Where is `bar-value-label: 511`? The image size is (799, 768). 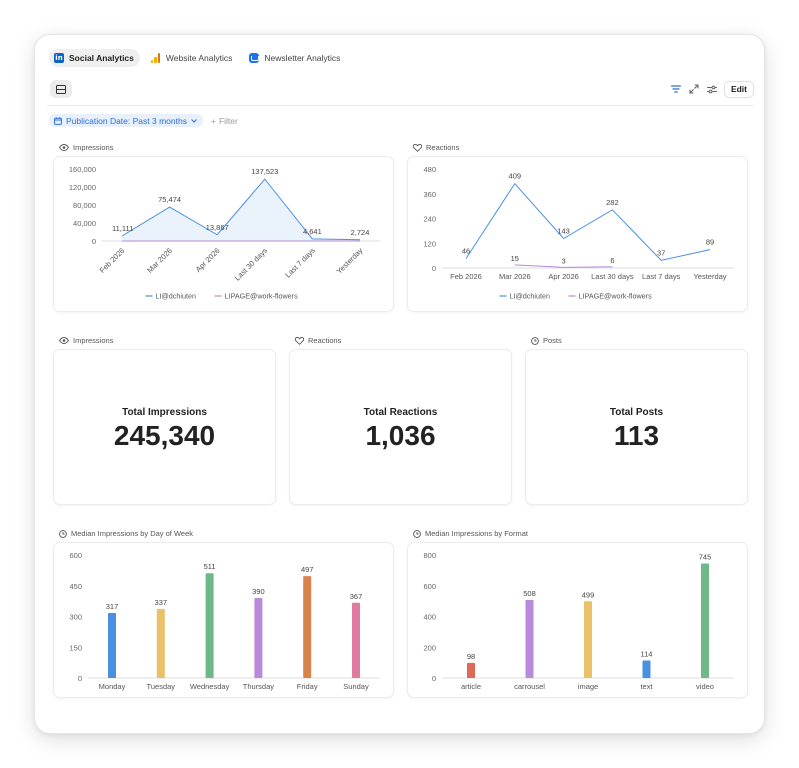 bar-value-label: 511 is located at coordinates (210, 566).